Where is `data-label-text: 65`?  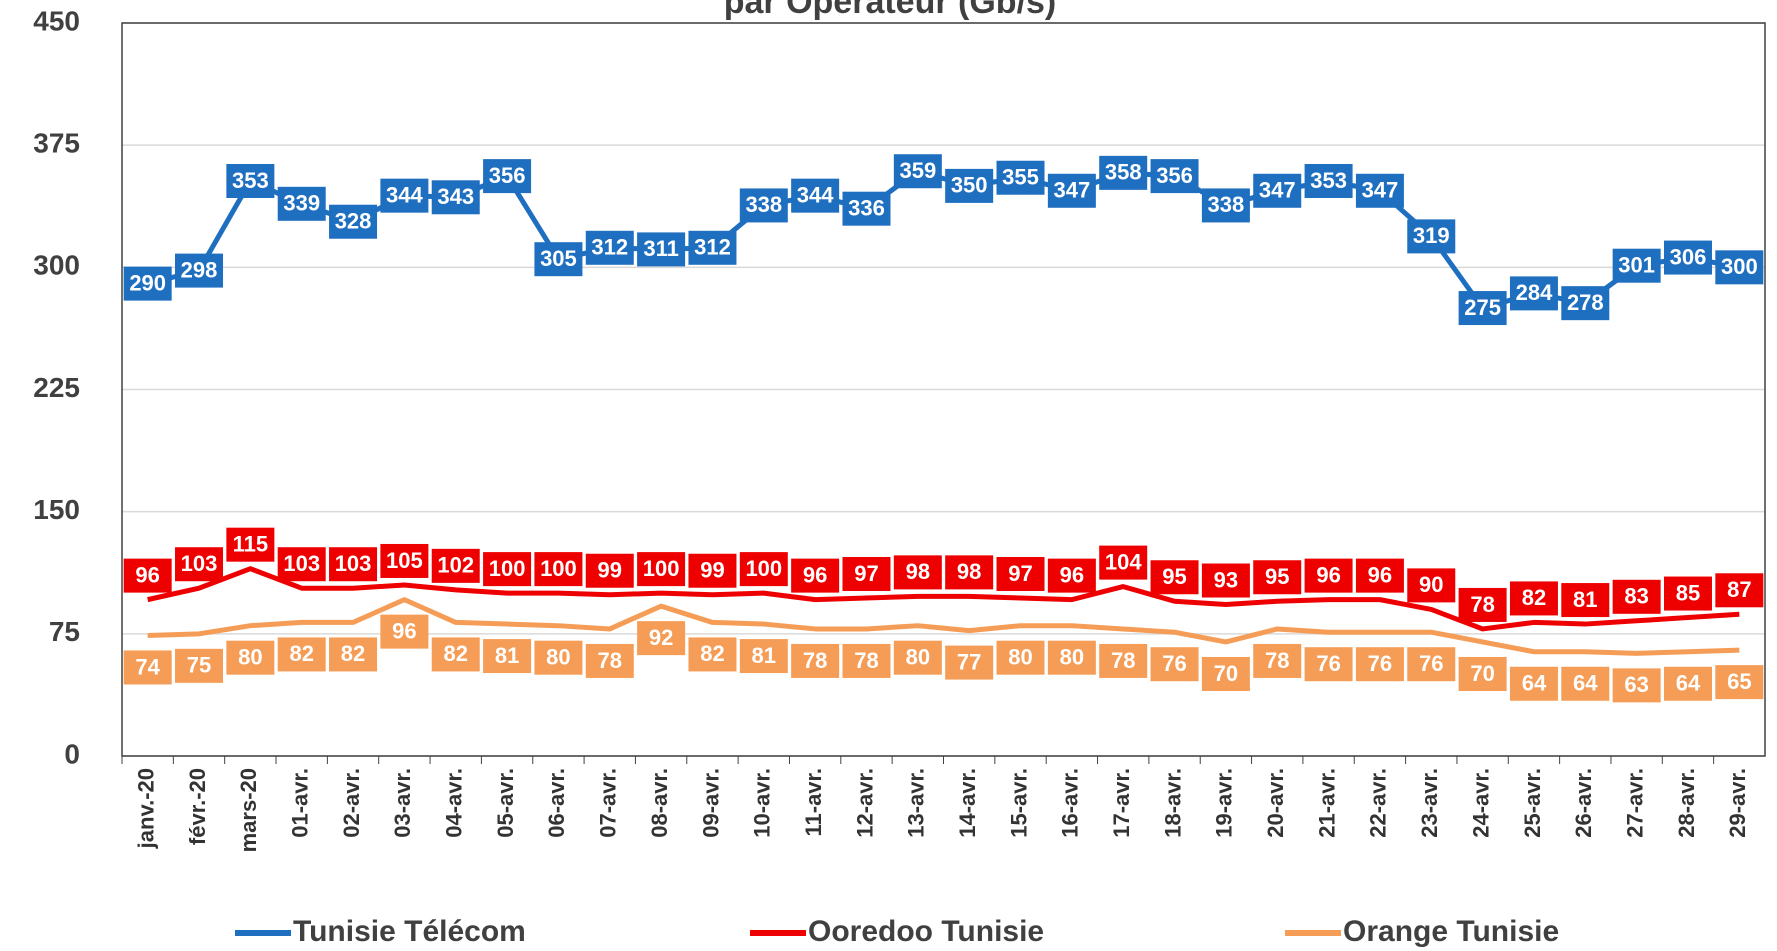 data-label-text: 65 is located at coordinates (1739, 681).